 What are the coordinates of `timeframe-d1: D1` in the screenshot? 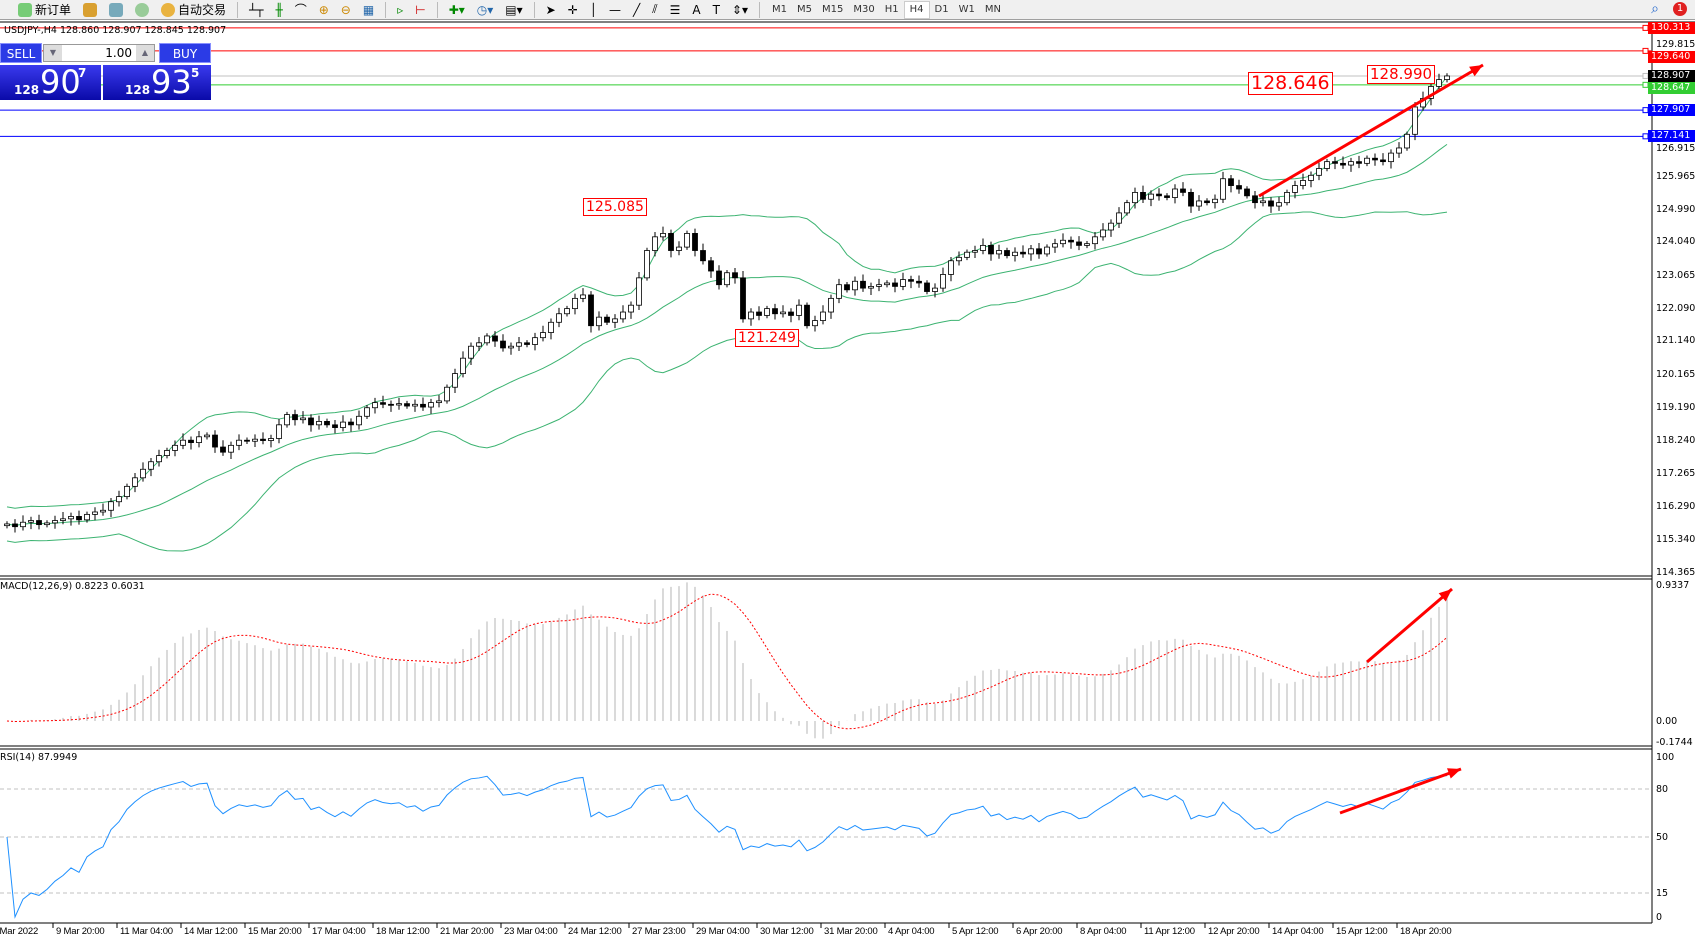 It's located at (941, 9).